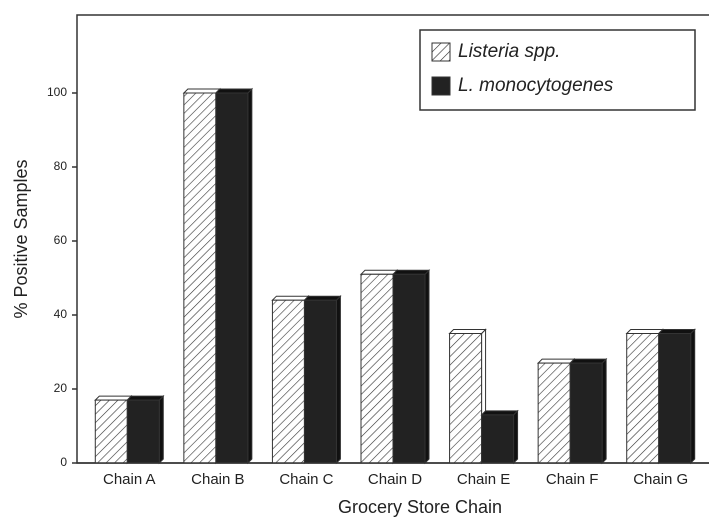  I want to click on x-tick-label: Chain B, so click(217, 479).